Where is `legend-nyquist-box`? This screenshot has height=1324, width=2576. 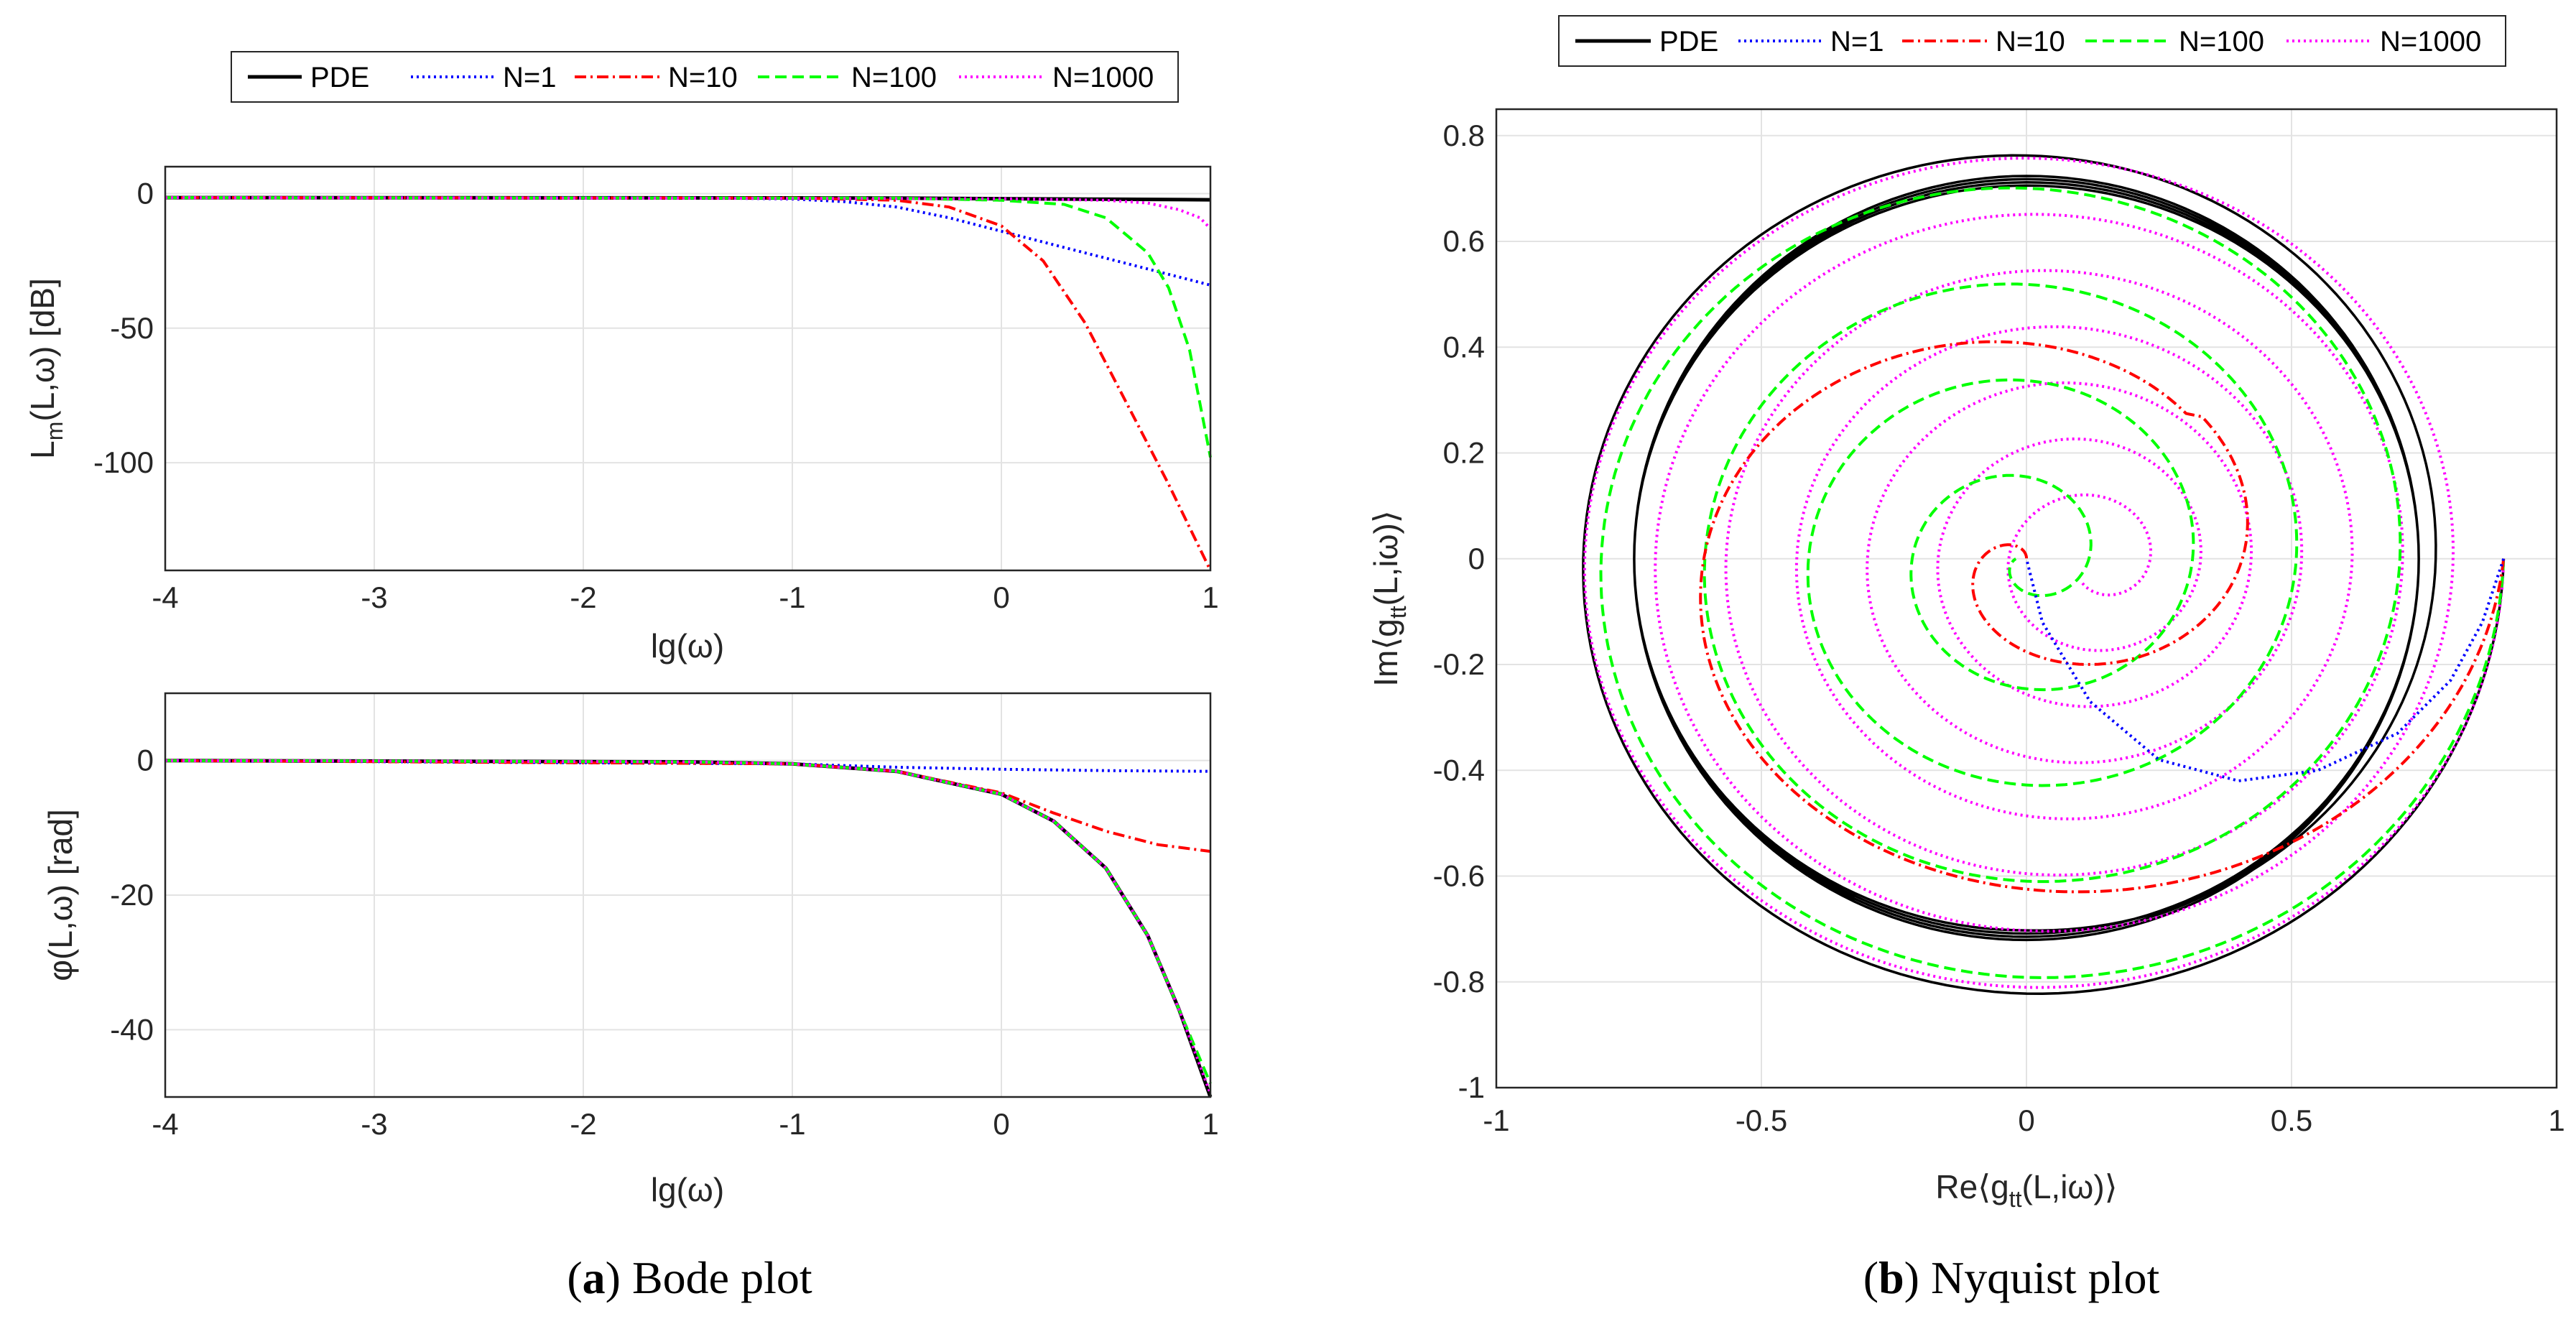
legend-nyquist-box is located at coordinates (2032, 41).